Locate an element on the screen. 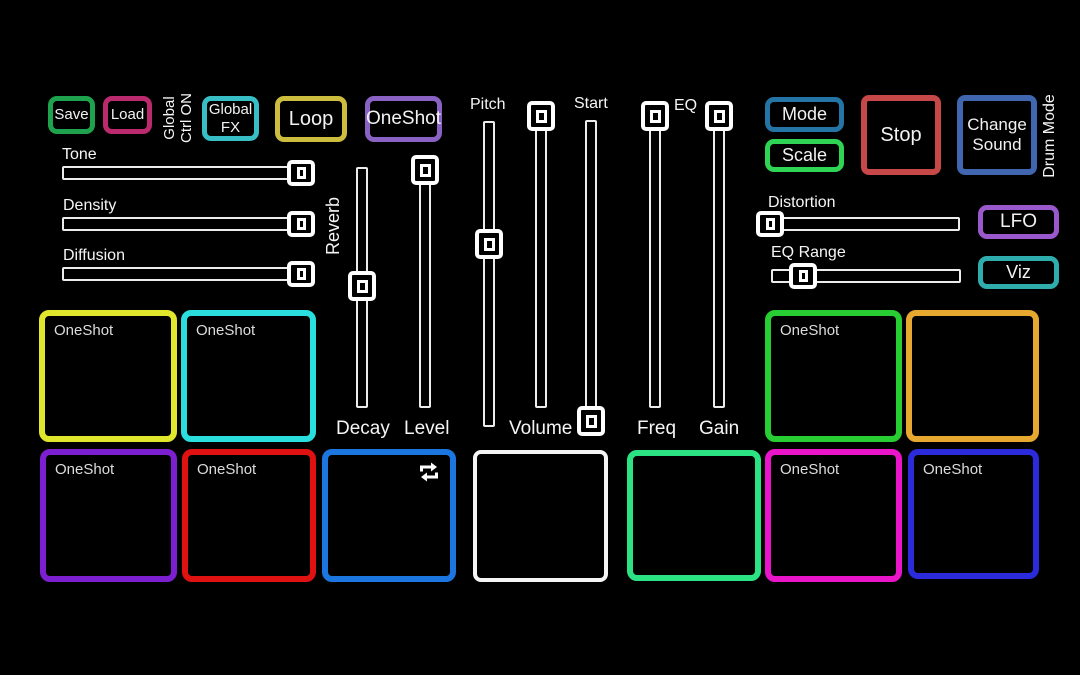 This screenshot has width=1080, height=675. global-fx-button: Global FX is located at coordinates (230, 118).